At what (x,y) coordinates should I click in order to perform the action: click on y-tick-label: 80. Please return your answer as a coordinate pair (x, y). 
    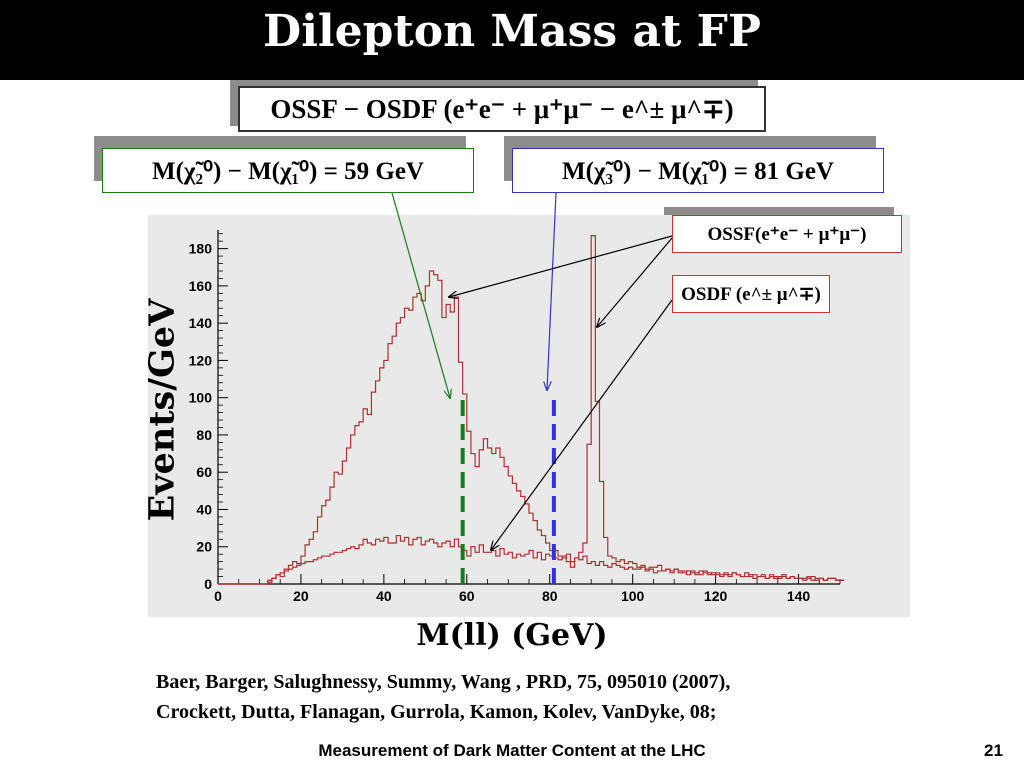
    Looking at the image, I should click on (204, 435).